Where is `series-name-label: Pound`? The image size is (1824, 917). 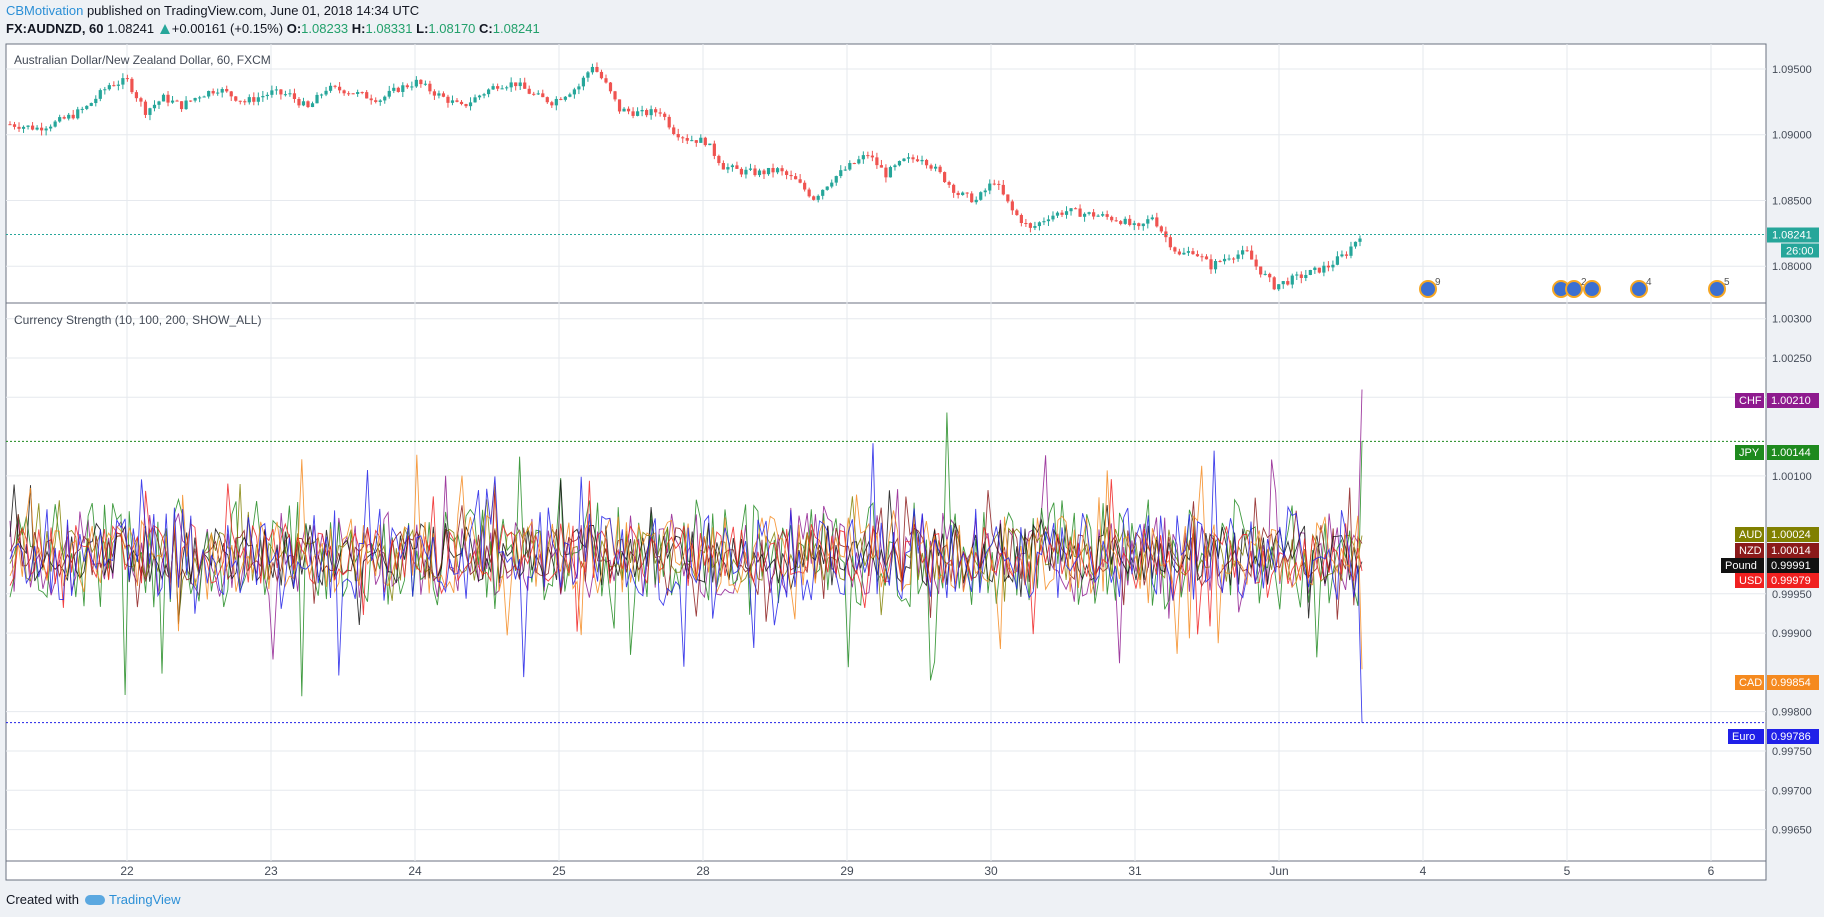 series-name-label: Pound is located at coordinates (1741, 566).